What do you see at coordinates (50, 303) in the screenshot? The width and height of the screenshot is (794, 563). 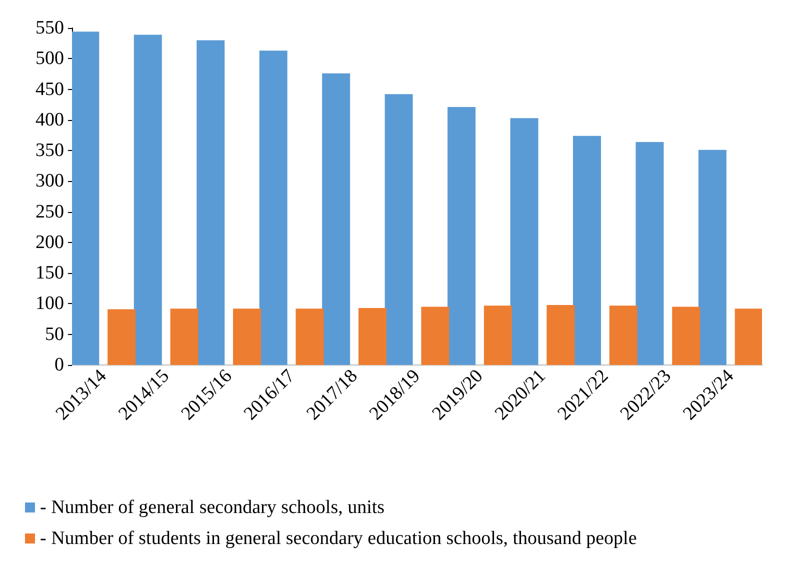 I see `y-tick-label: 100` at bounding box center [50, 303].